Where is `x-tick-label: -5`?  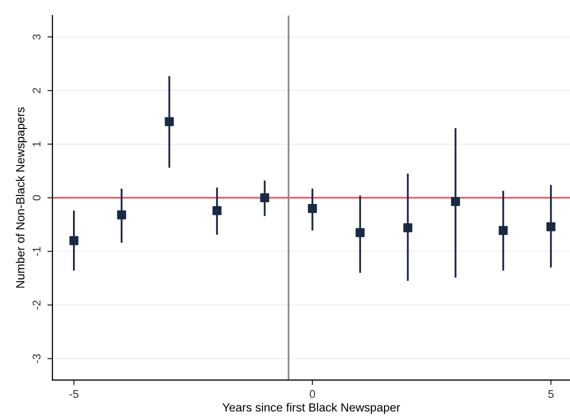
x-tick-label: -5 is located at coordinates (73, 394).